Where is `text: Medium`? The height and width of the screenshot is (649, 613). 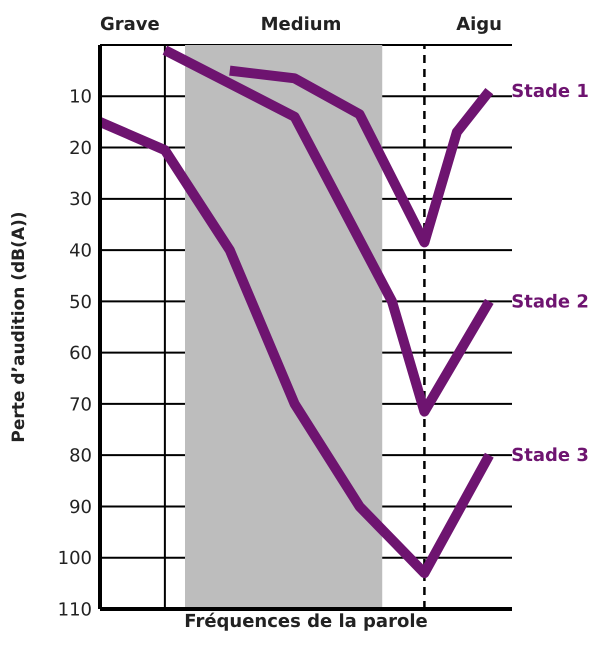
text: Medium is located at coordinates (301, 24).